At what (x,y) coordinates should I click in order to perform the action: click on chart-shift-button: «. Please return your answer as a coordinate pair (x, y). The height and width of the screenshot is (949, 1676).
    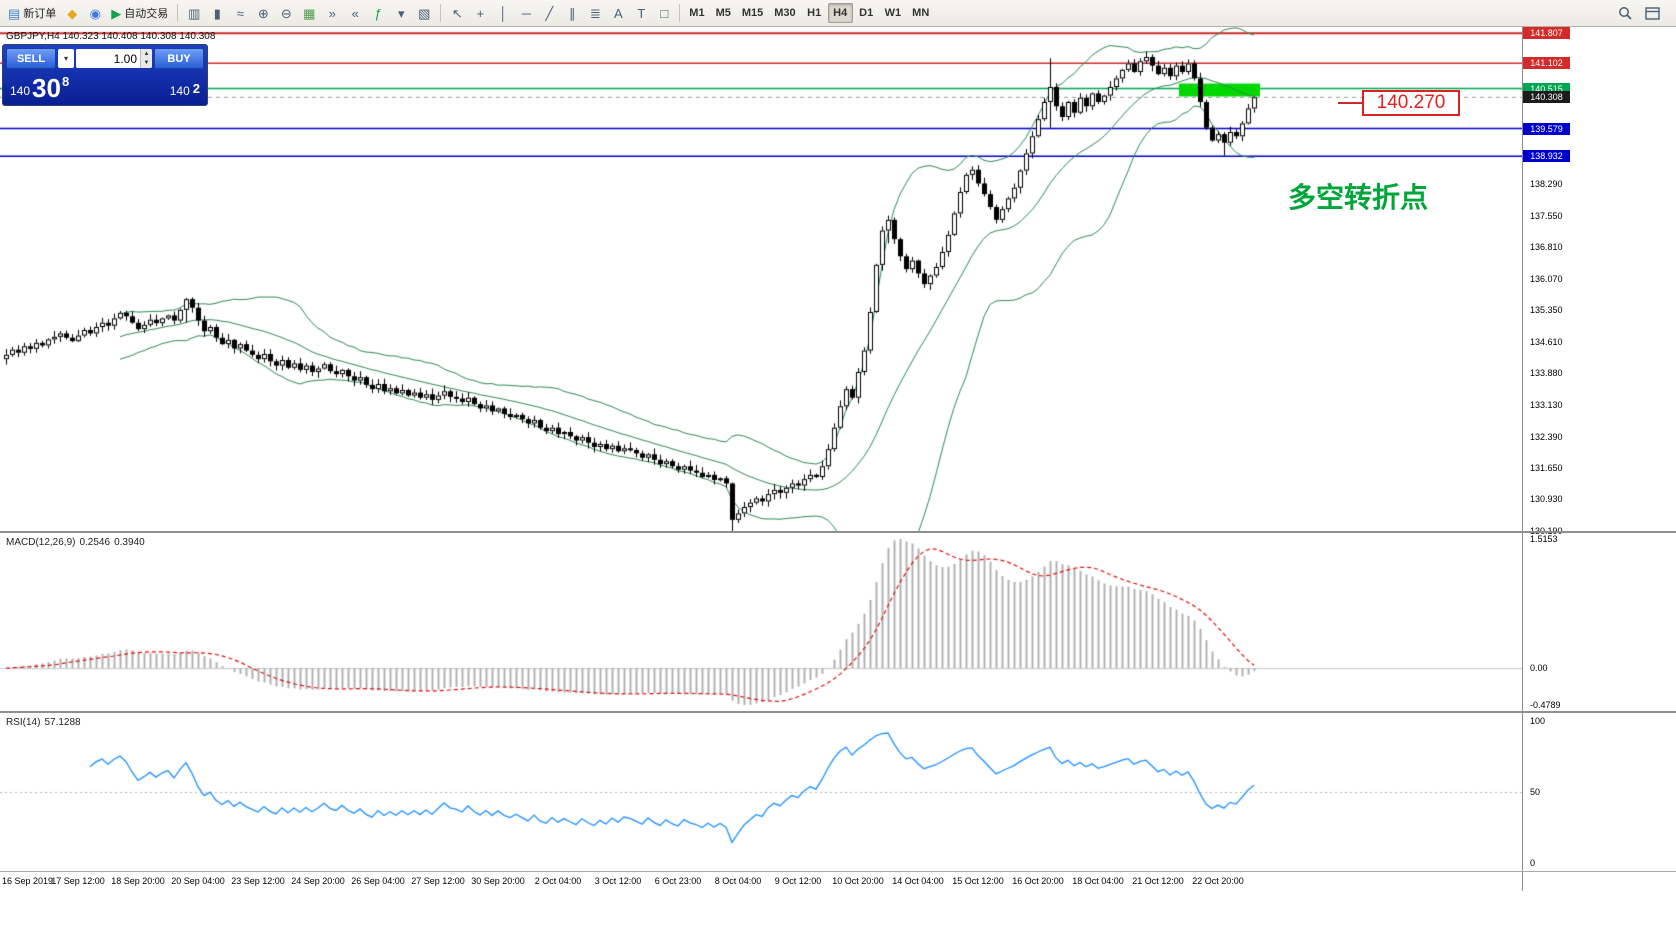
    Looking at the image, I should click on (355, 13).